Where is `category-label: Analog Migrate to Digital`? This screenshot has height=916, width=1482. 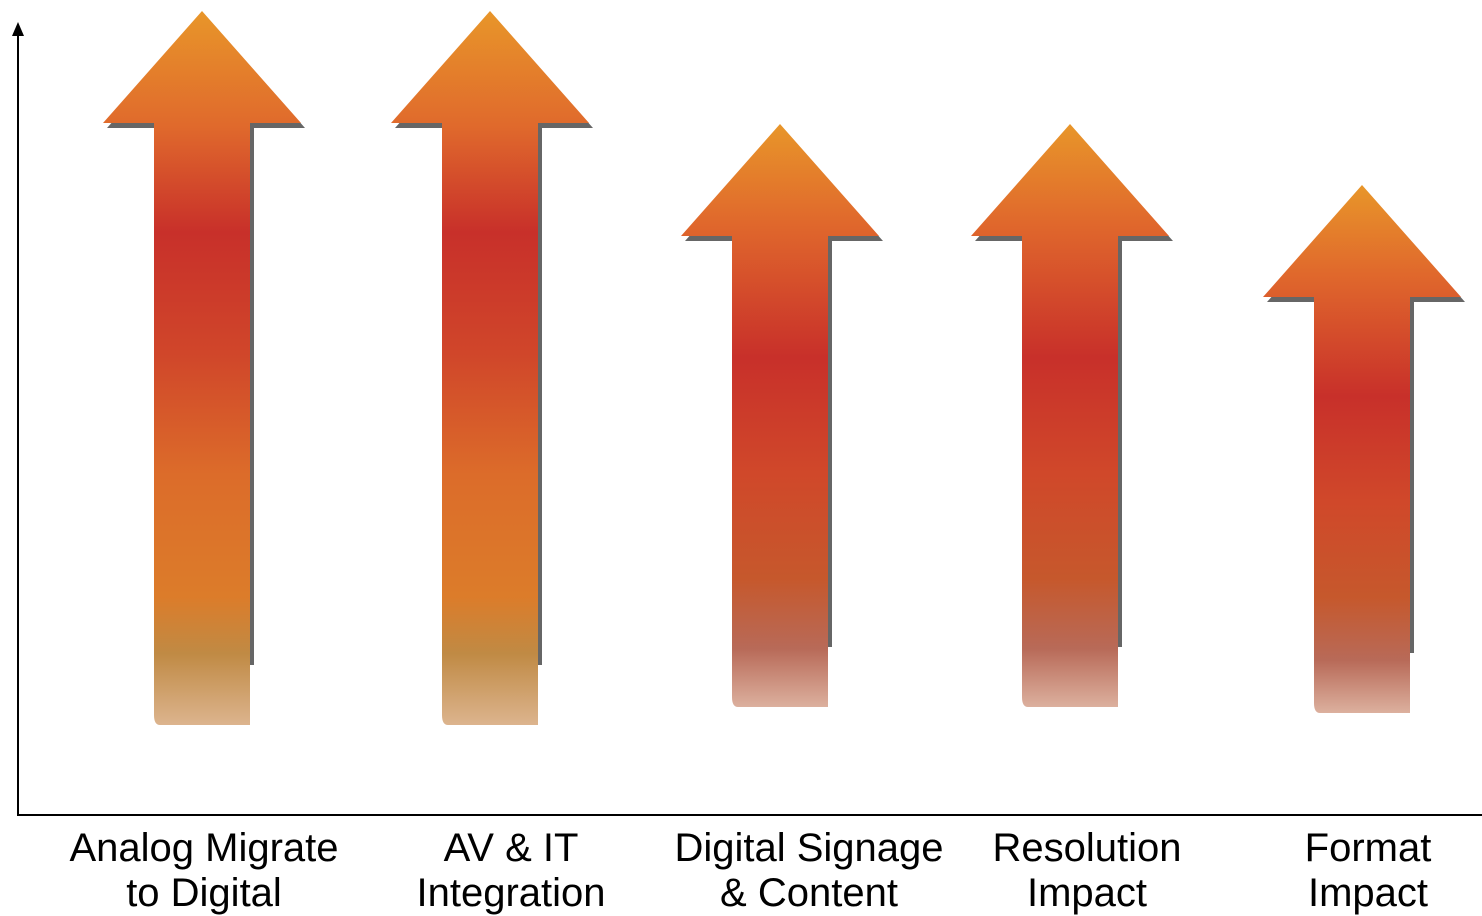 category-label: Analog Migrate to Digital is located at coordinates (204, 871).